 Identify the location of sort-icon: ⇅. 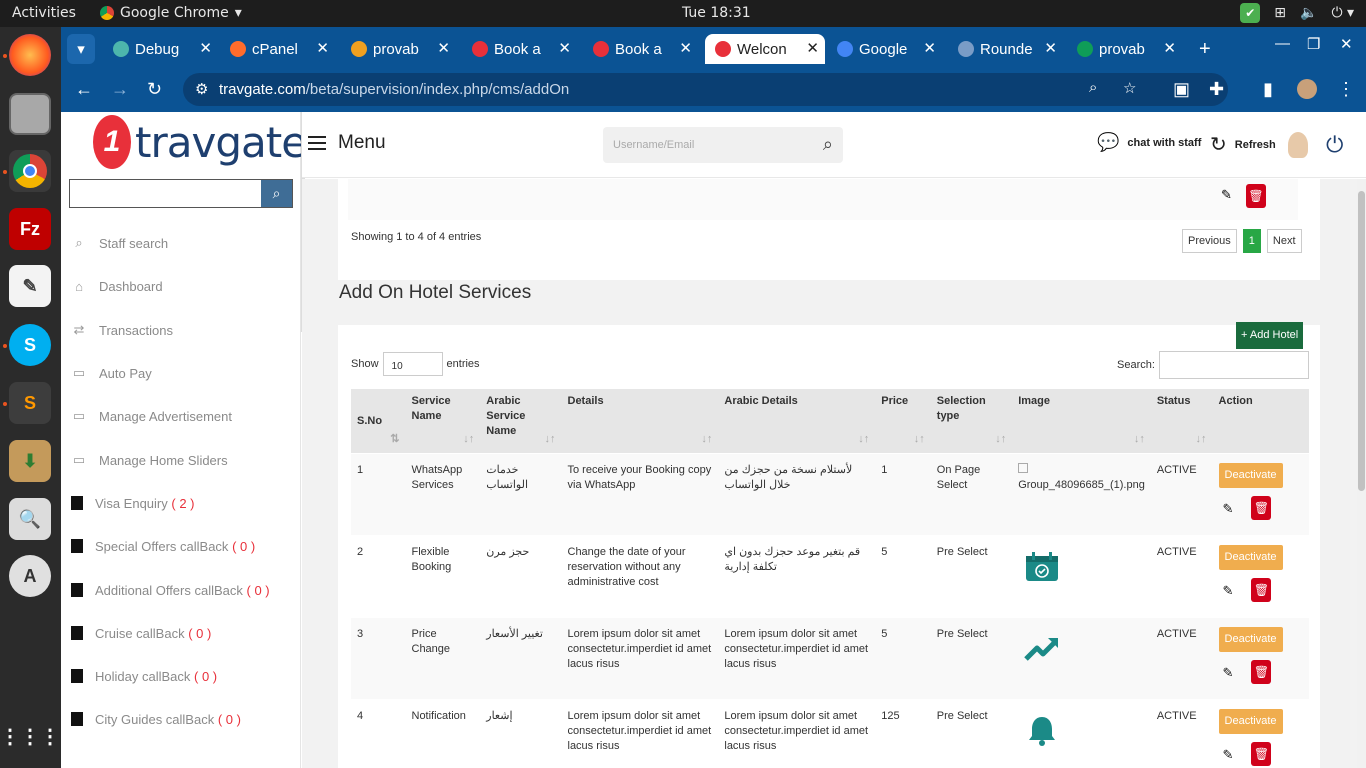
(395, 439).